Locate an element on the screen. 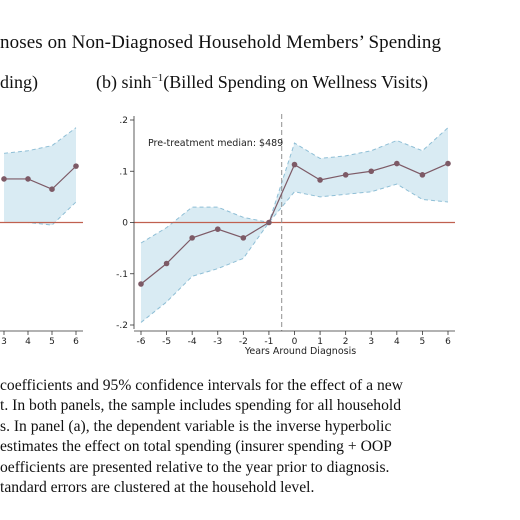 Image resolution: width=520 pixels, height=520 pixels. panel-b-x-tick-label: 3 is located at coordinates (371, 342).